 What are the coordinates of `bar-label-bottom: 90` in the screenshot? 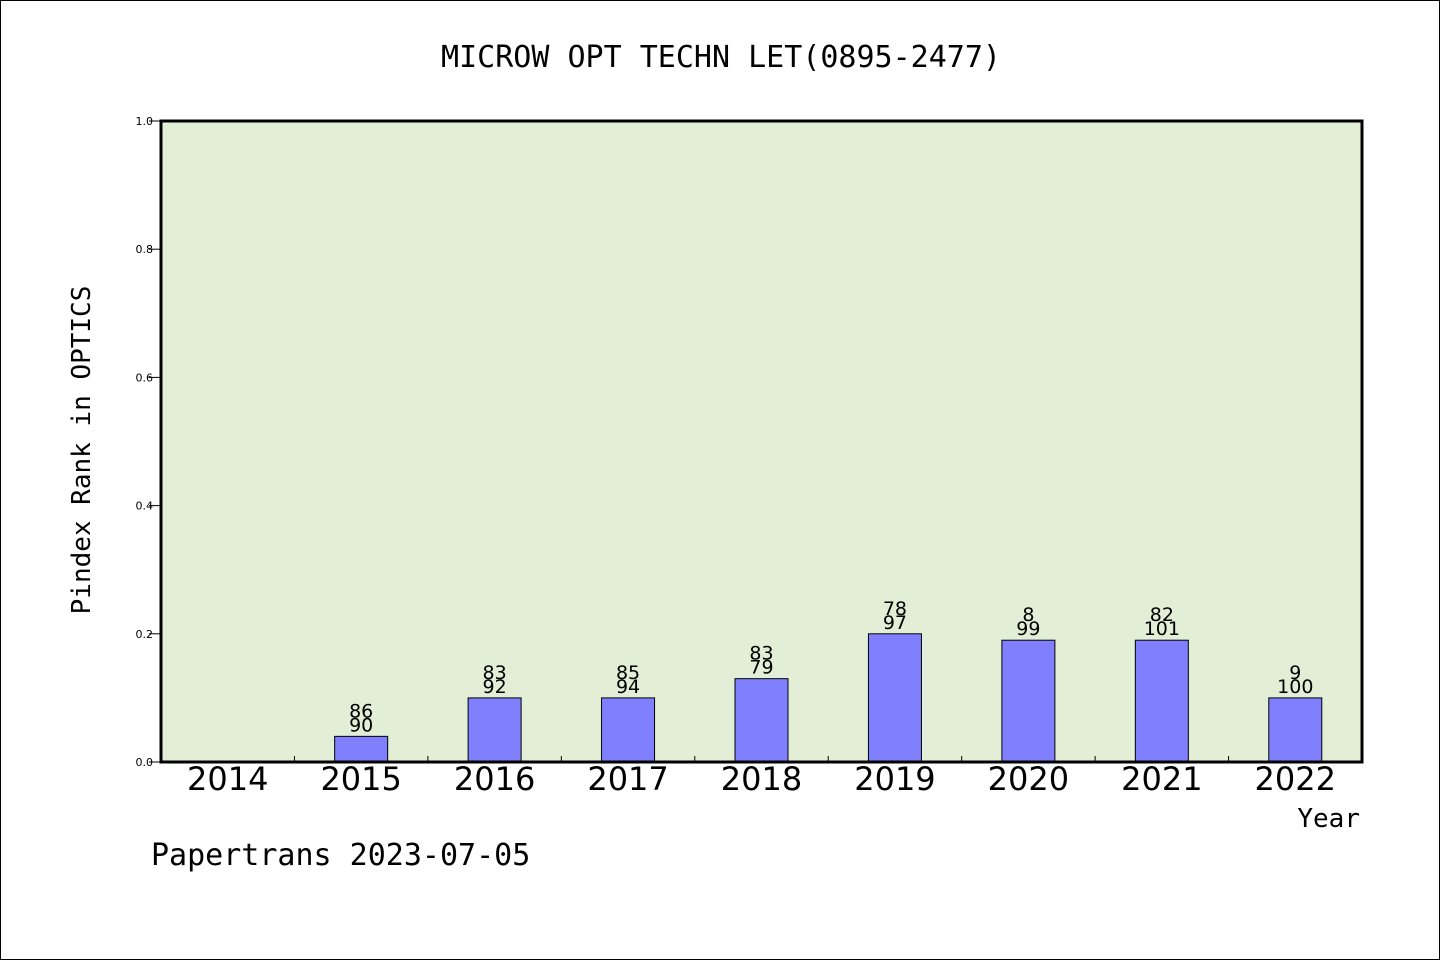 It's located at (361, 725).